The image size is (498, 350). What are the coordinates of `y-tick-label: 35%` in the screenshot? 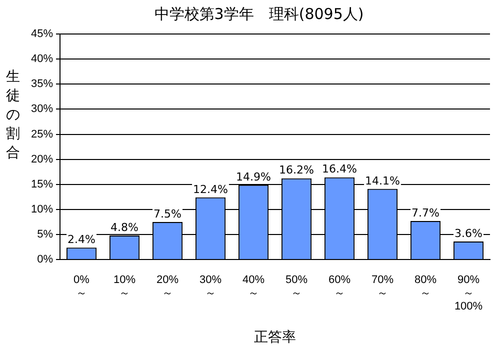 It's located at (42, 84).